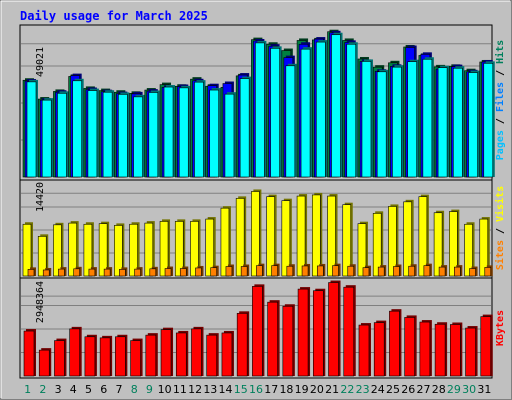  Describe the element at coordinates (469, 389) in the screenshot. I see `x-tick-label-30: 30` at that location.